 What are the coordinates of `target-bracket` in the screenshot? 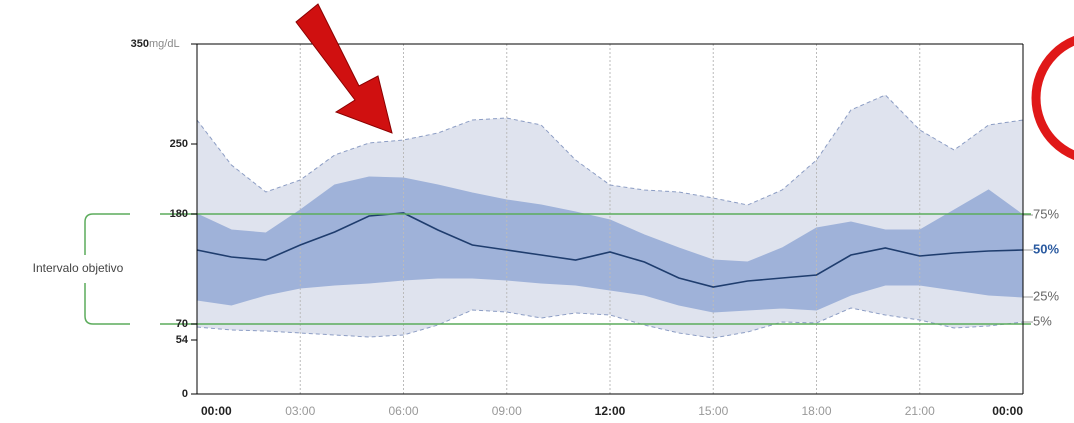 It's located at (89, 269).